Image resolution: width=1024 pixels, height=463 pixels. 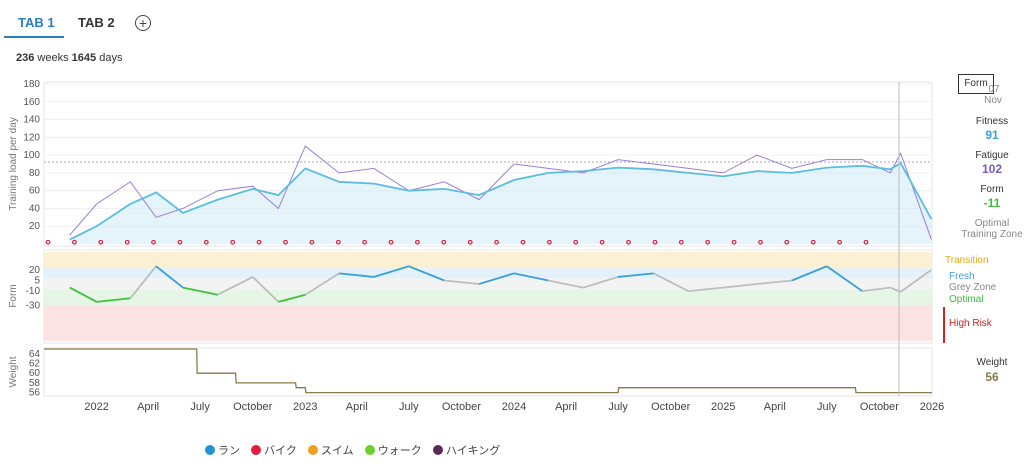 What do you see at coordinates (500, 203) in the screenshot?
I see `fitness-area` at bounding box center [500, 203].